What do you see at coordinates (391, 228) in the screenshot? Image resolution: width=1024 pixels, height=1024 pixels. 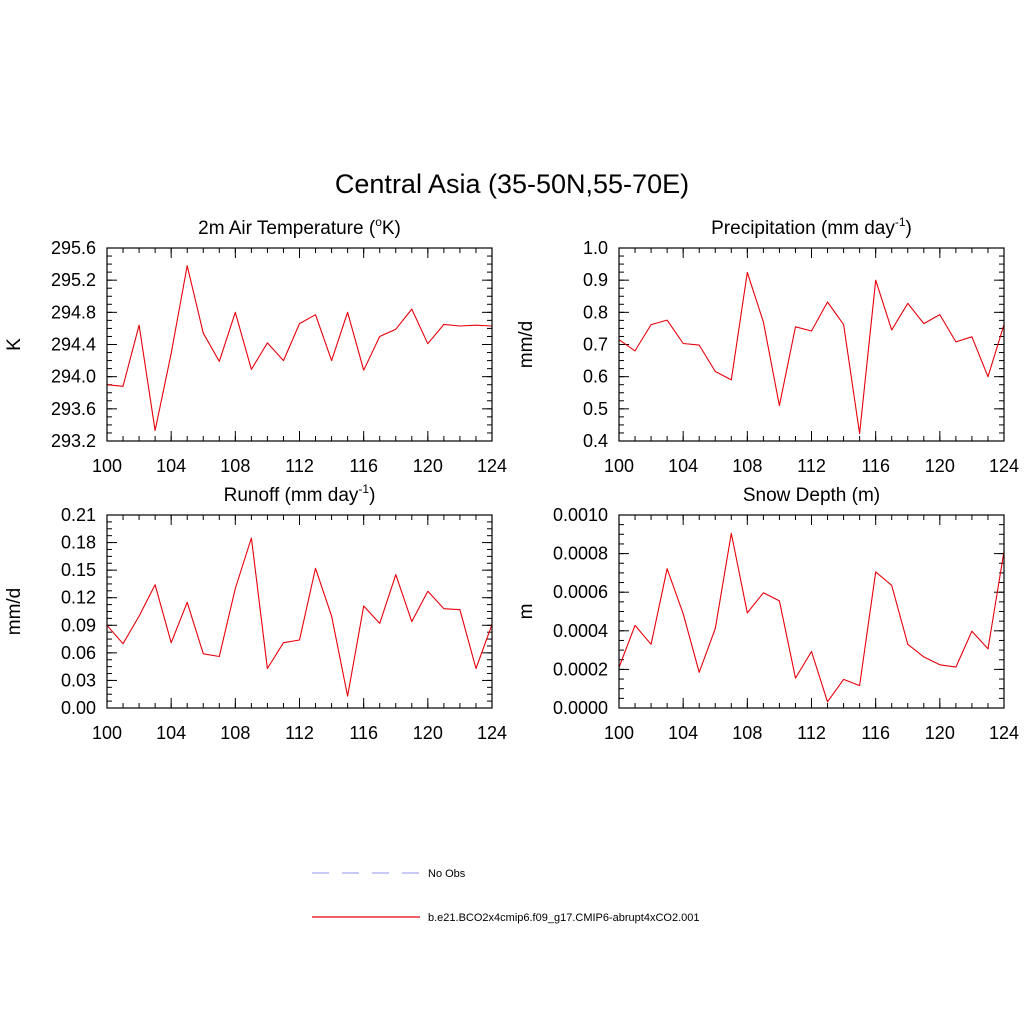 I see `panel-title-end: K)` at bounding box center [391, 228].